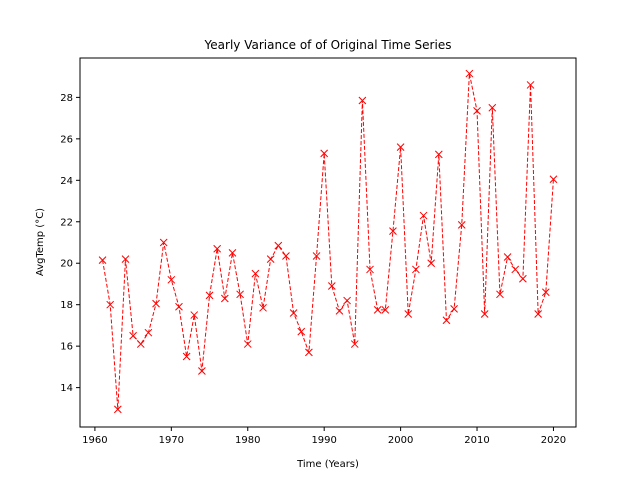  I want to click on y-axis-label: AvgTemp (°C), so click(40, 242).